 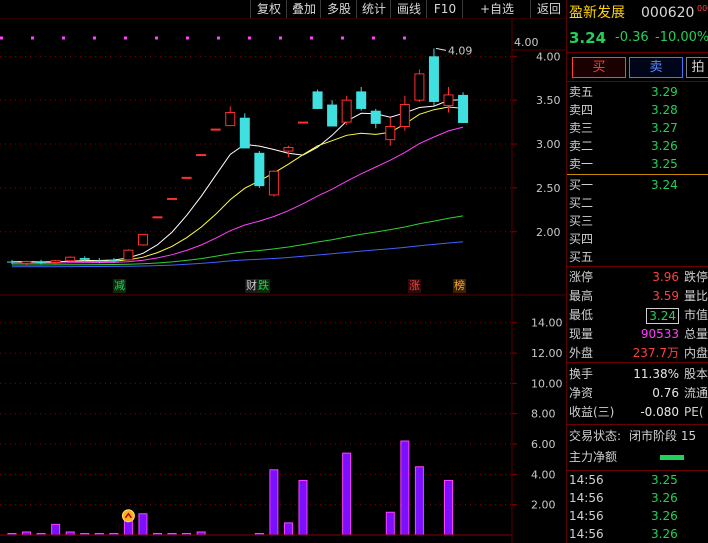 I want to click on buy-level-label: 买一, so click(x=581, y=185).